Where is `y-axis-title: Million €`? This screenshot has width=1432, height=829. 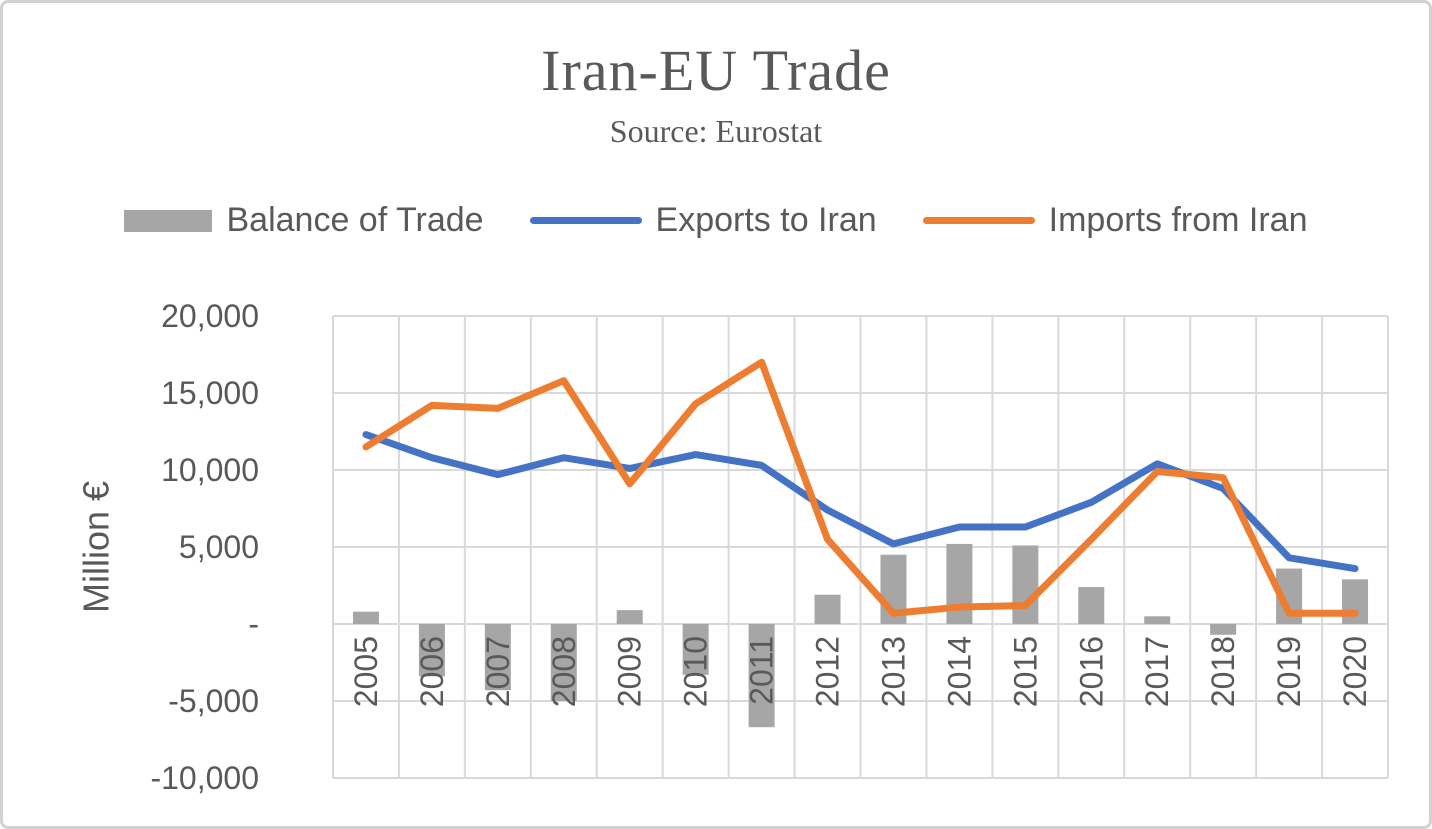
y-axis-title: Million € is located at coordinates (96, 547).